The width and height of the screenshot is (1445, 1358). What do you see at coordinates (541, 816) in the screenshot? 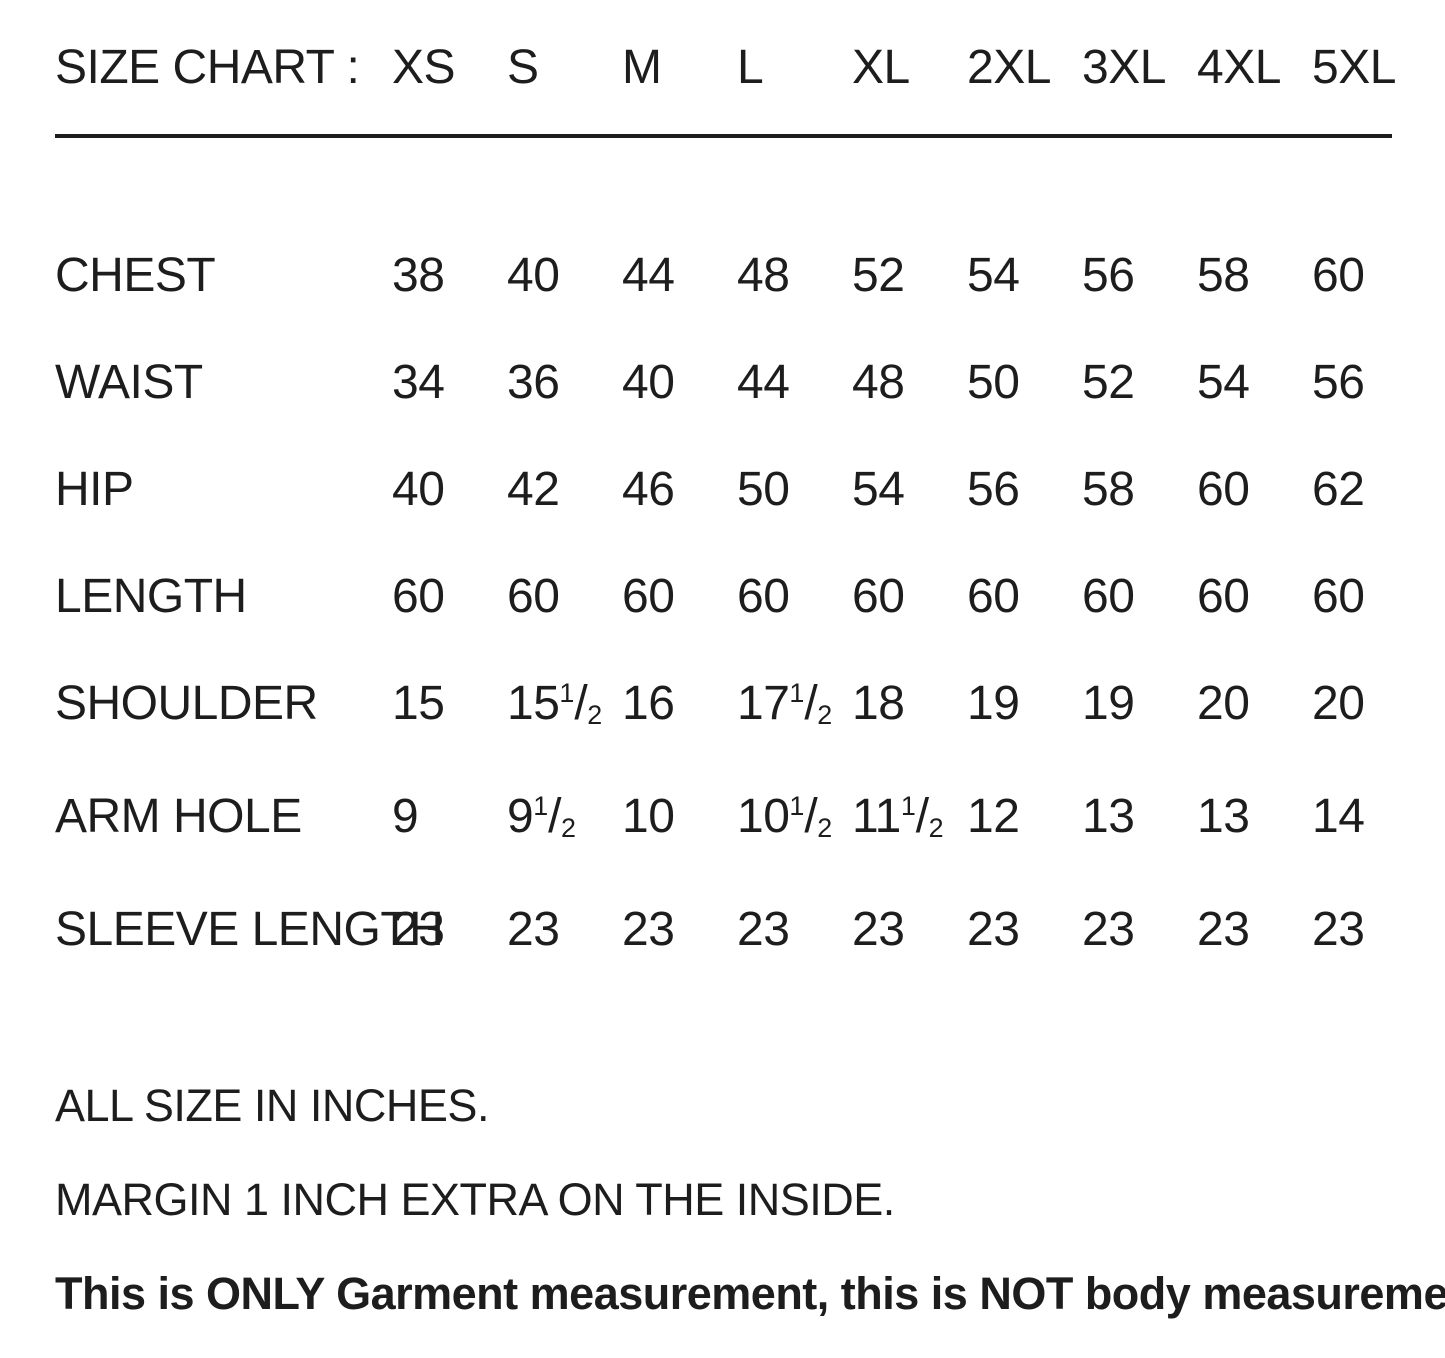
I see `measurement-value: 91/2` at bounding box center [541, 816].